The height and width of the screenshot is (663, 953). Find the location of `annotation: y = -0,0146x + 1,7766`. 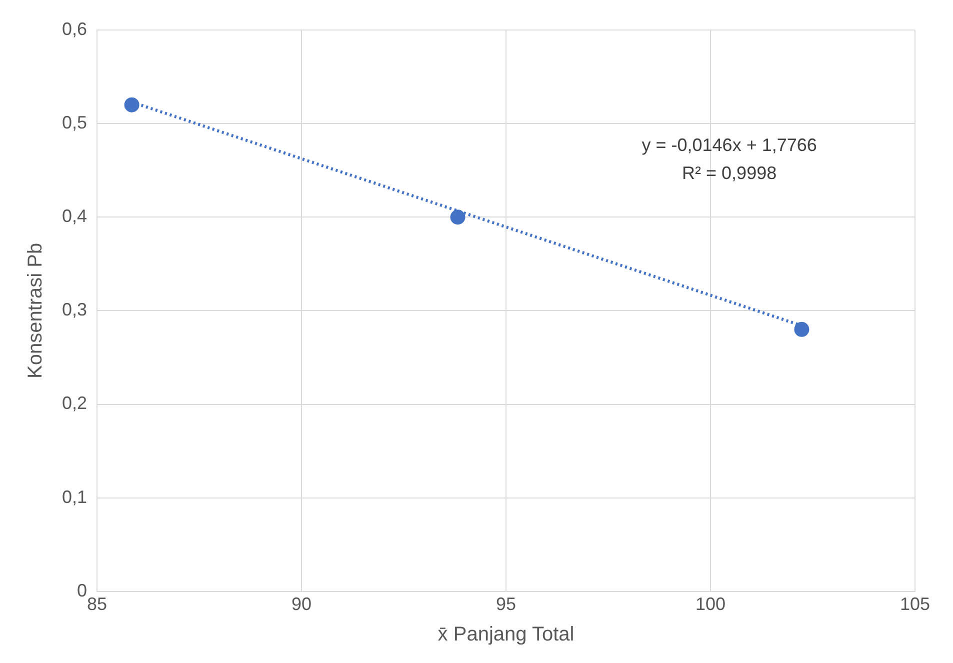

annotation: y = -0,0146x + 1,7766 is located at coordinates (729, 145).